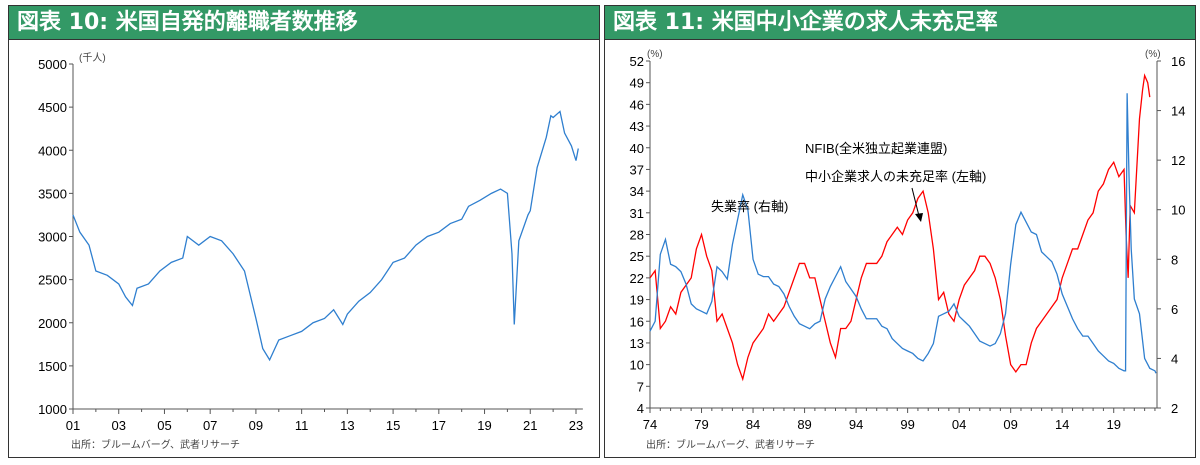 The width and height of the screenshot is (1200, 465). What do you see at coordinates (1178, 210) in the screenshot?
I see `y-tick-label-right: 10` at bounding box center [1178, 210].